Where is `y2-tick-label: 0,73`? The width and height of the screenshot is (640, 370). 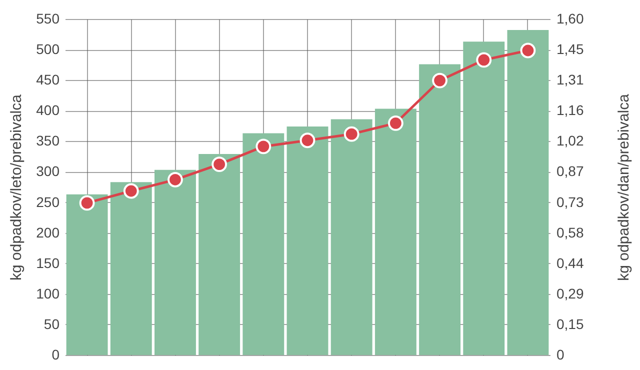
y2-tick-label: 0,73 is located at coordinates (570, 202).